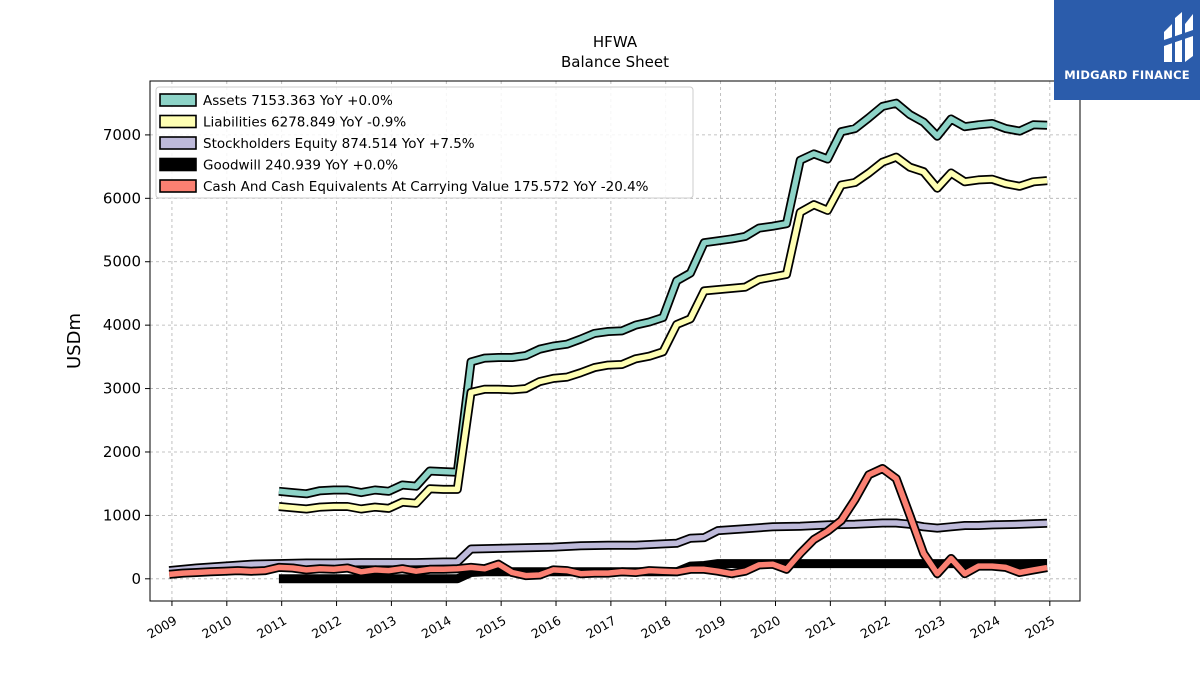  Describe the element at coordinates (615, 62) in the screenshot. I see `chart-subtitle: Balance Sheet` at that location.